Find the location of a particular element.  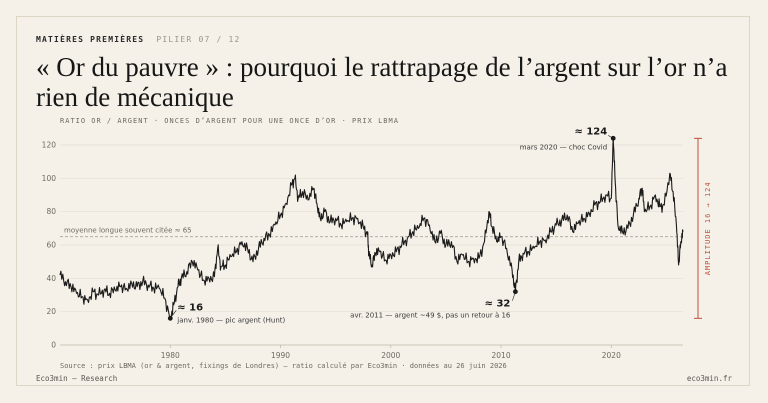

kicker-section: MATIÈRES PREMIÈRES is located at coordinates (90, 39).